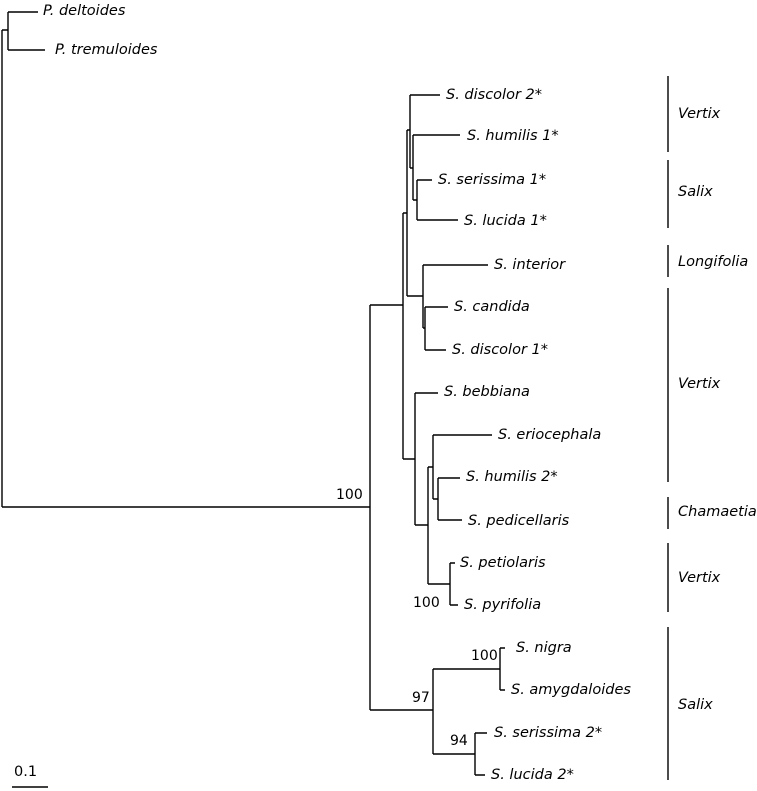  I want to click on taxon-label: S. interior, so click(530, 265).